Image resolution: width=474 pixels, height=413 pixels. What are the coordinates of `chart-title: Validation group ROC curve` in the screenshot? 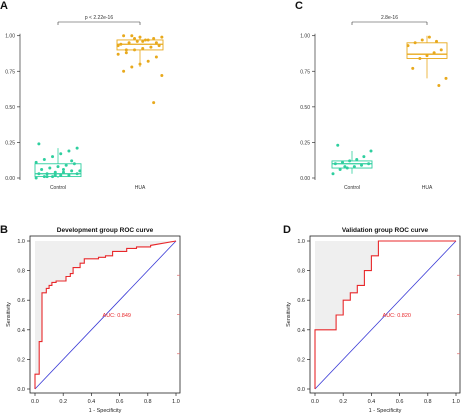 It's located at (385, 230).